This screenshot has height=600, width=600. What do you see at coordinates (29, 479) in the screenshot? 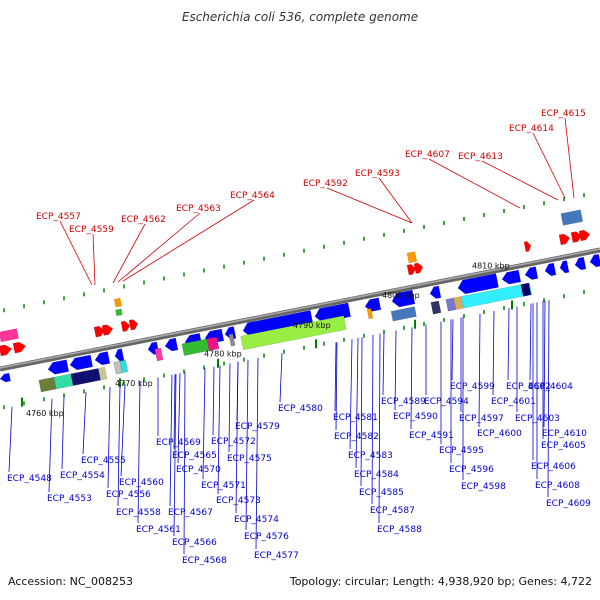
I see `gene-label-lower: ECP_4548` at bounding box center [29, 479].